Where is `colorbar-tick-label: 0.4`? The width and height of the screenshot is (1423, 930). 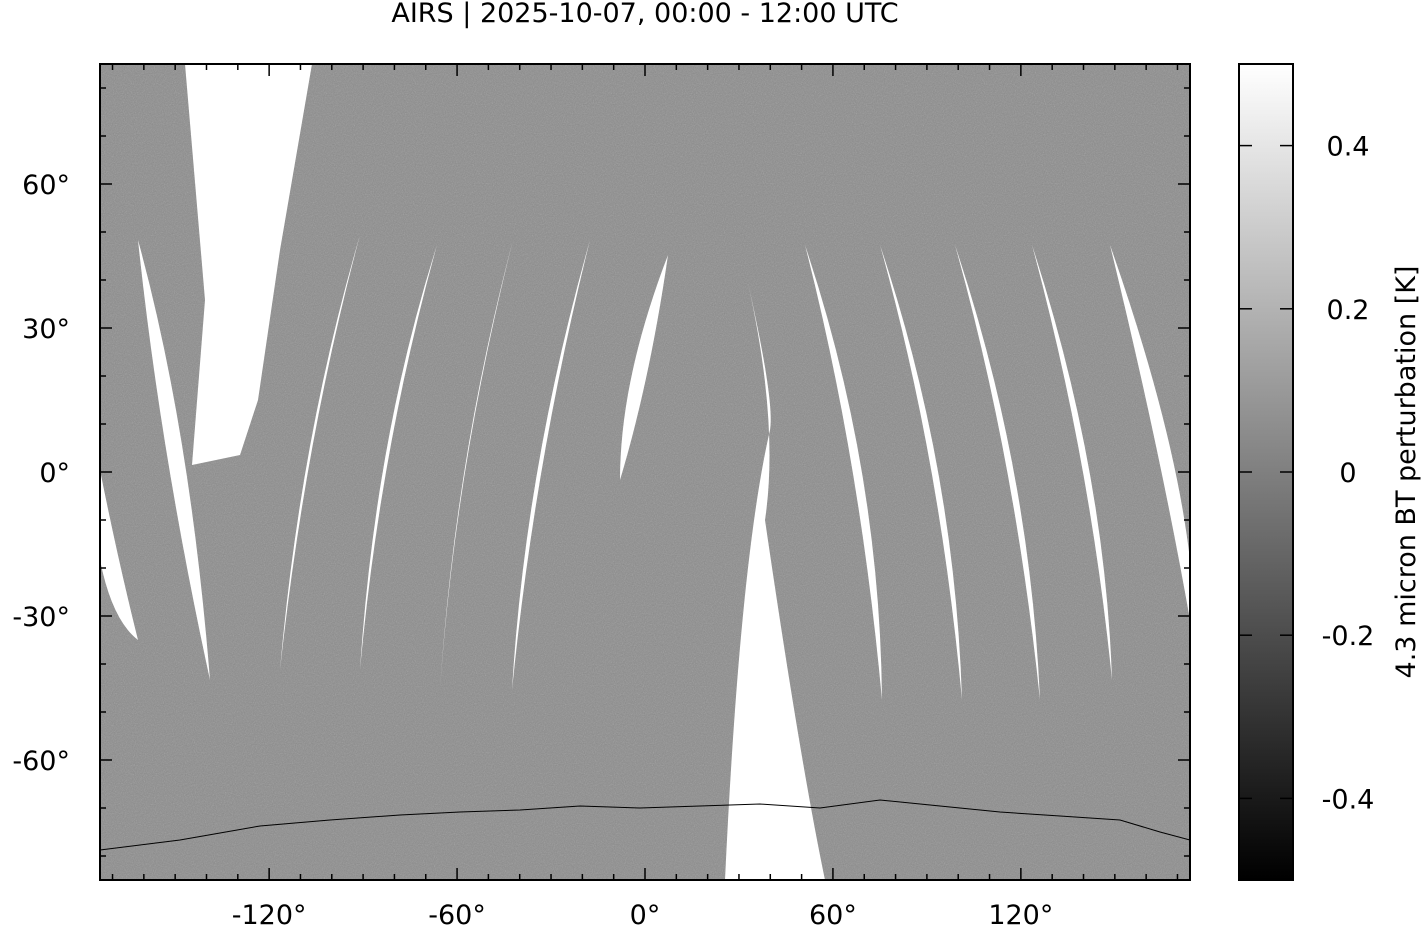
colorbar-tick-label: 0.4 is located at coordinates (1348, 147).